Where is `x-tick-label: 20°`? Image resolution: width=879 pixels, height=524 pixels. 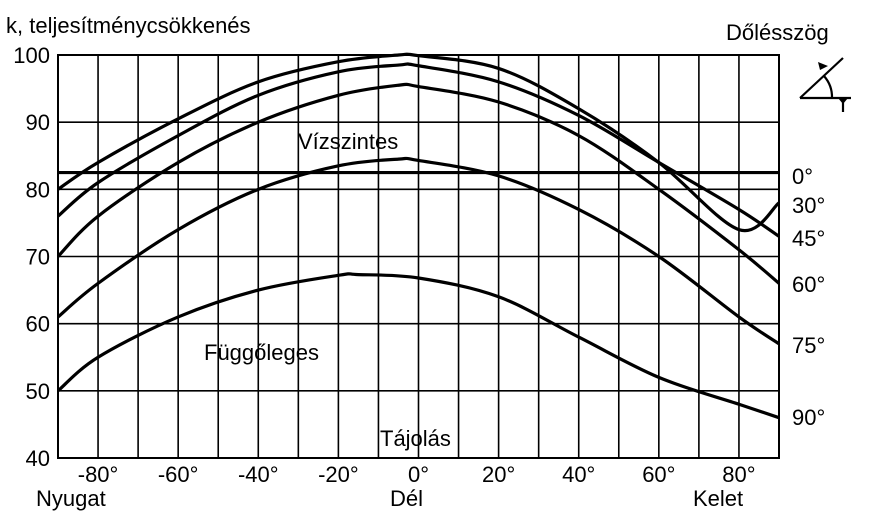 x-tick-label: 20° is located at coordinates (498, 474).